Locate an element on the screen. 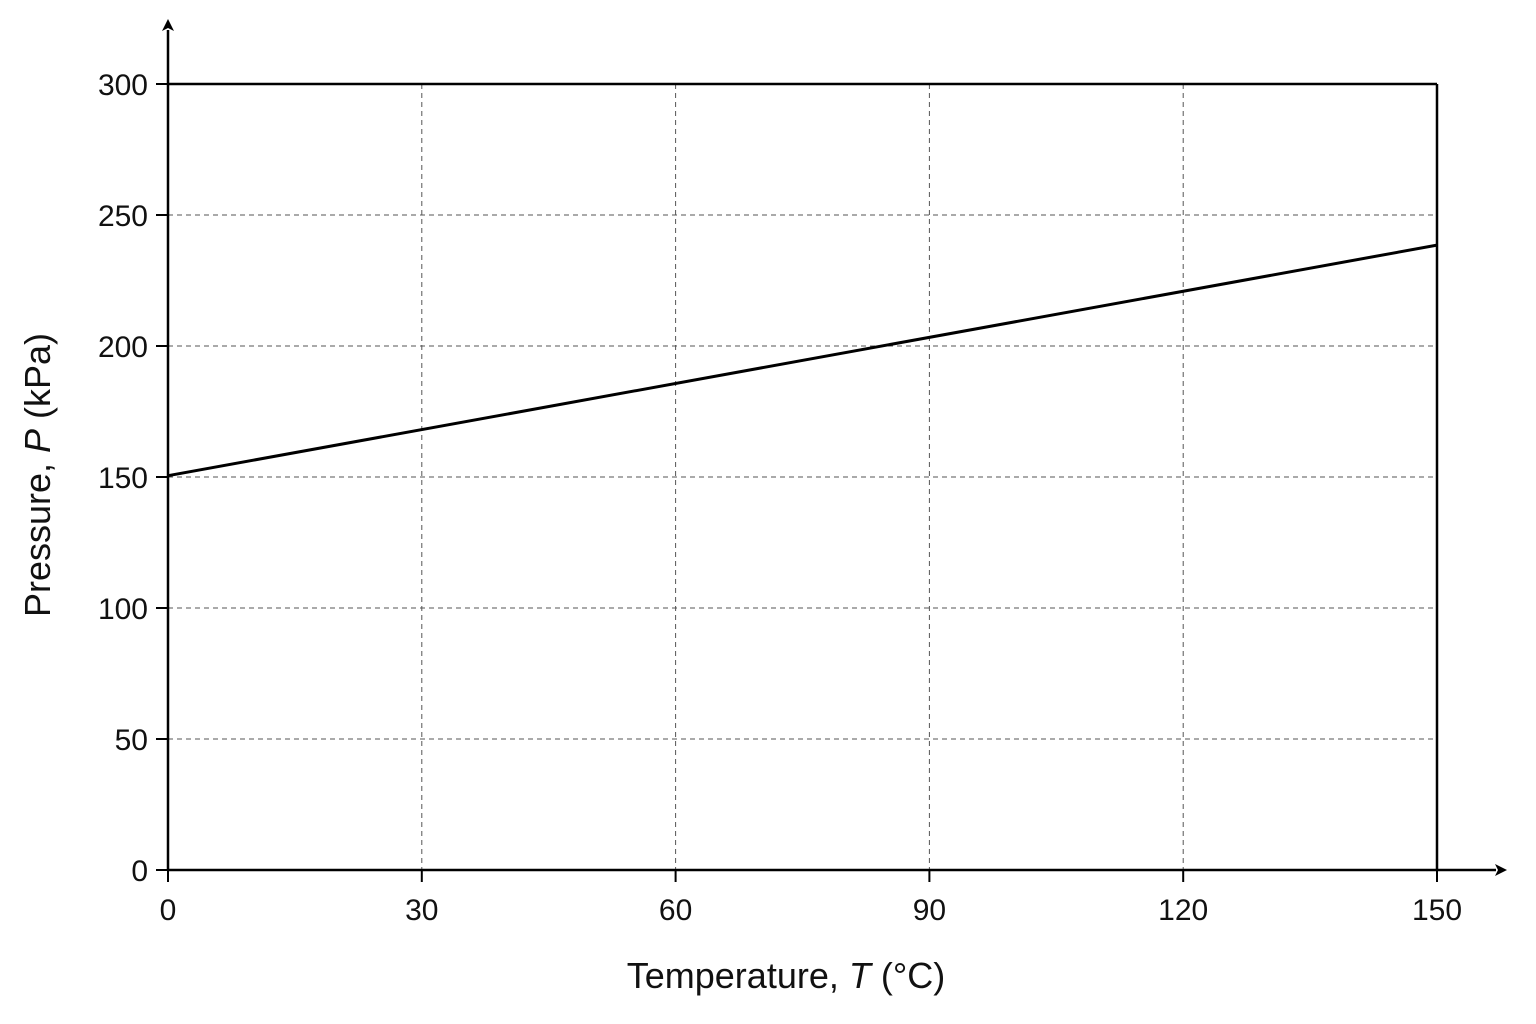 This screenshot has height=1024, width=1536. y-tick-label: 250 is located at coordinates (123, 216).